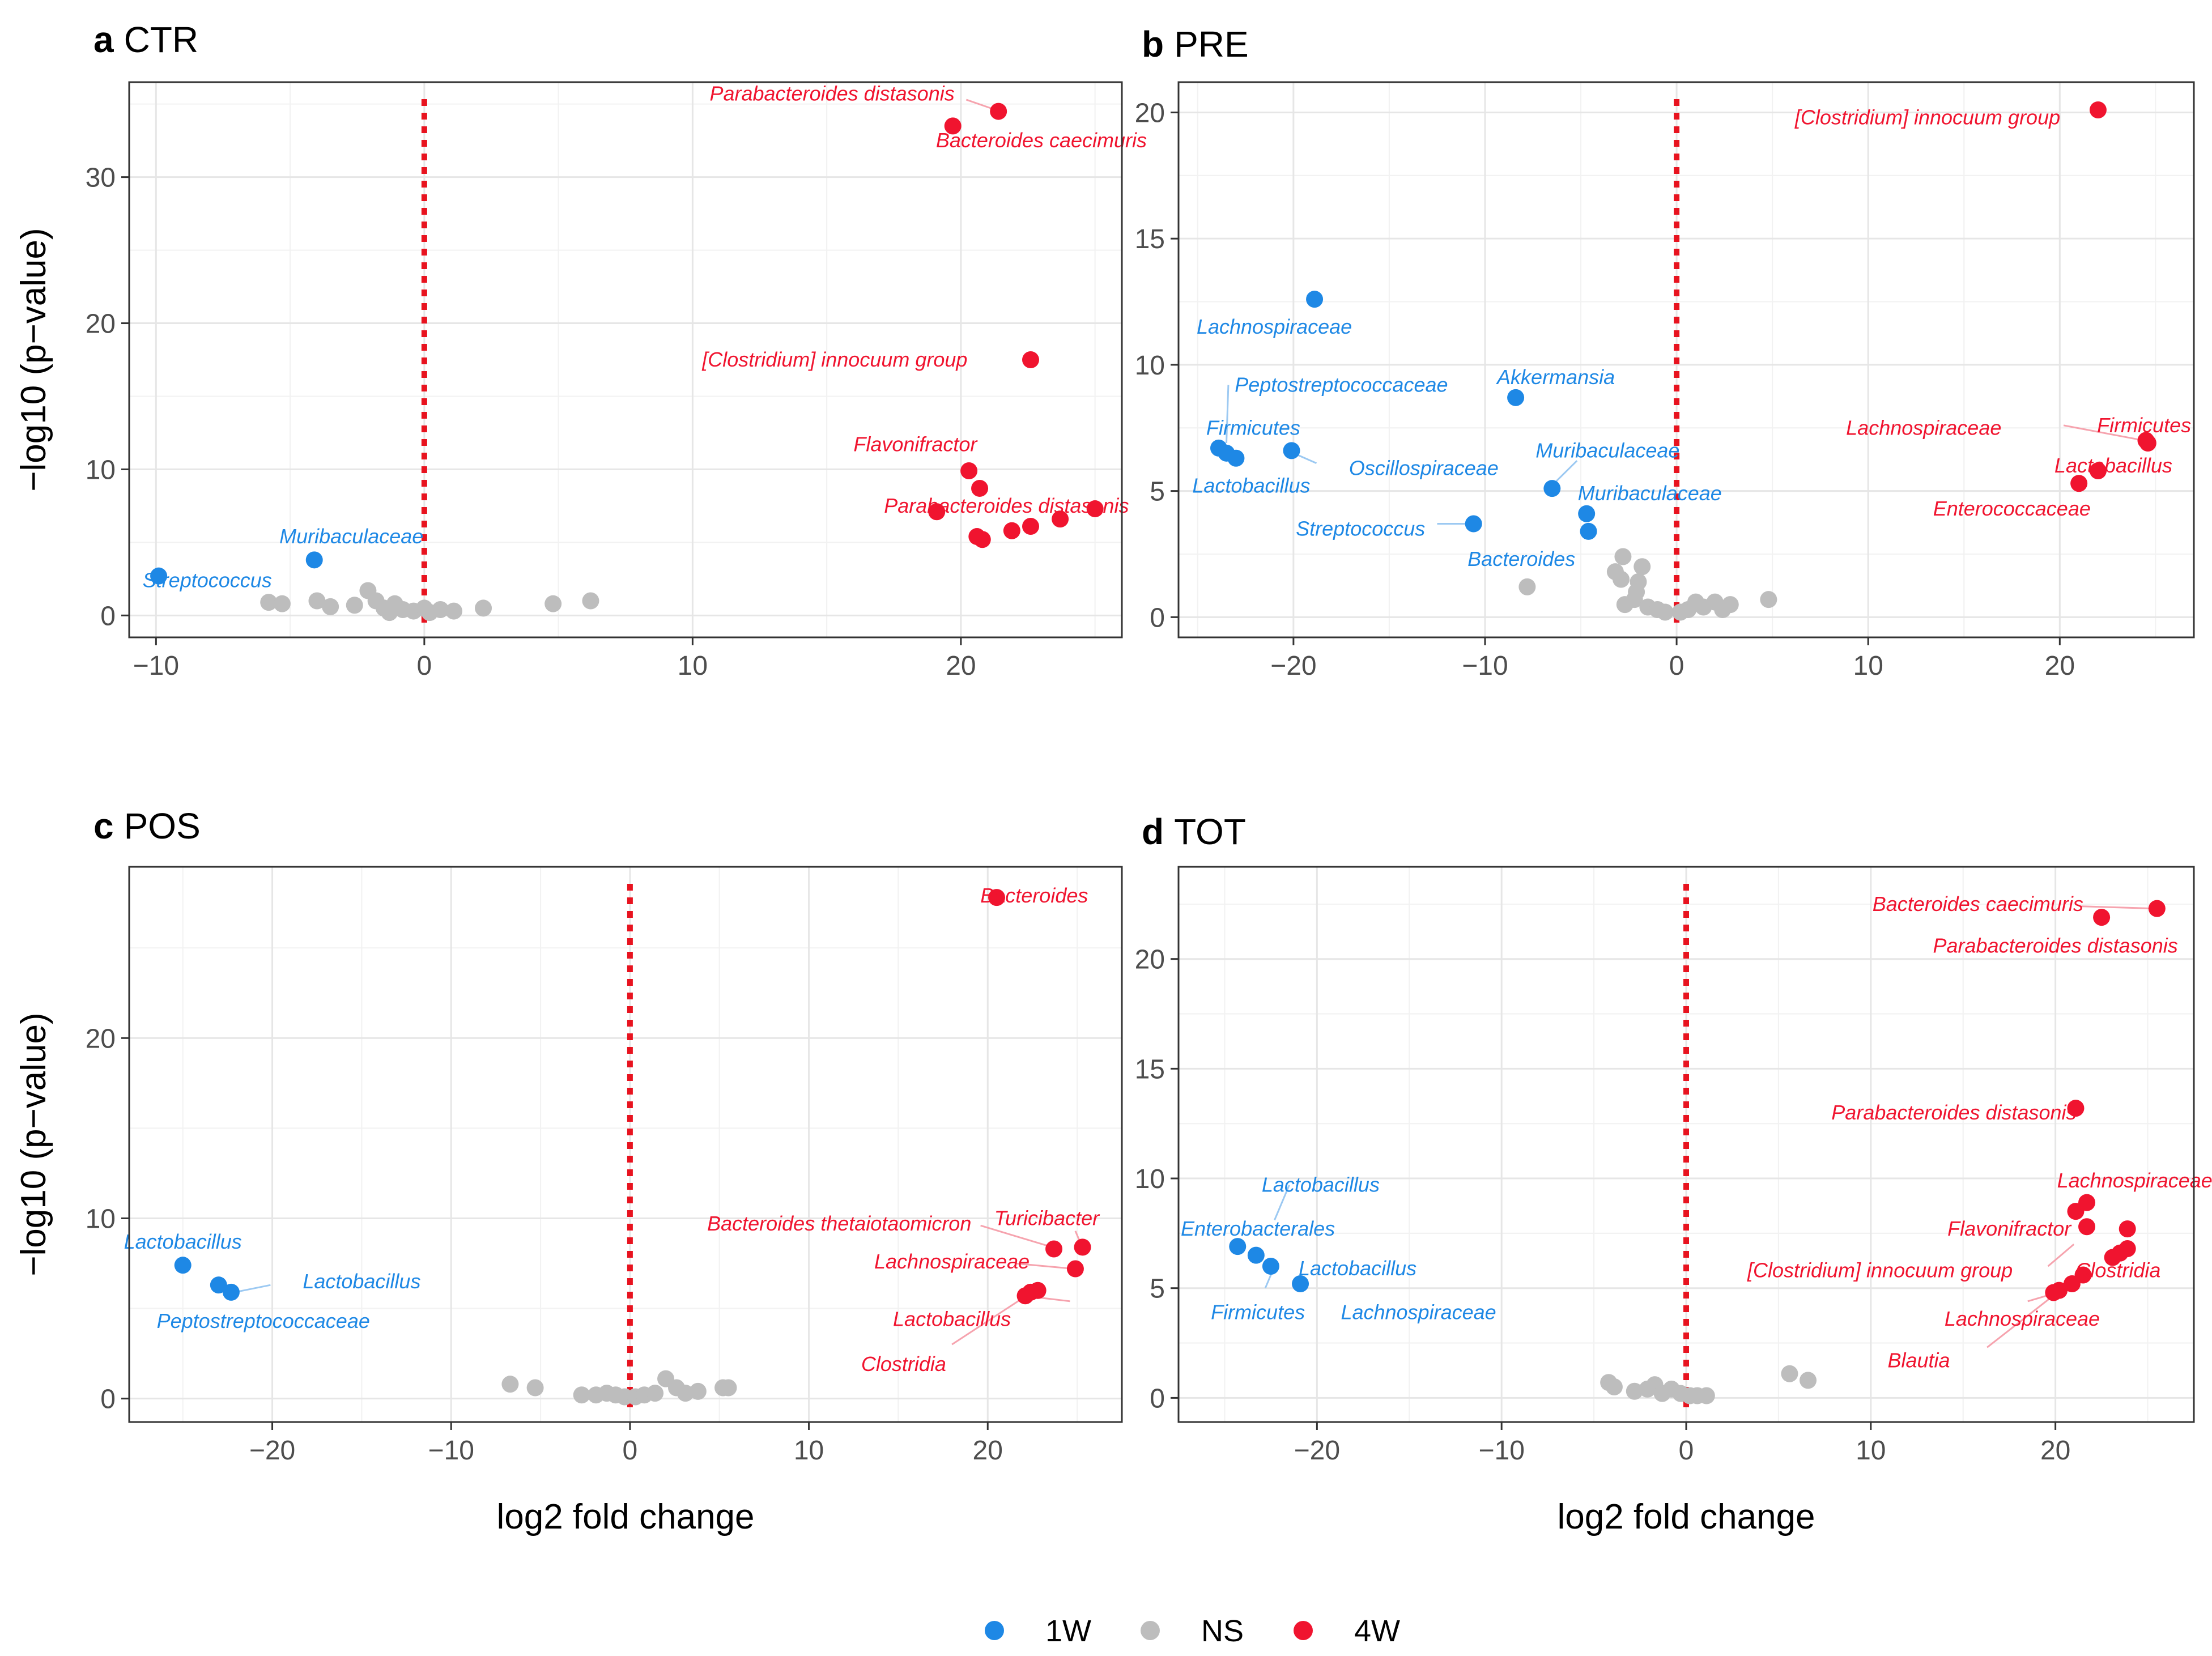 This screenshot has width=2212, height=1656. What do you see at coordinates (903, 1364) in the screenshot?
I see `point-label: Clostridia` at bounding box center [903, 1364].